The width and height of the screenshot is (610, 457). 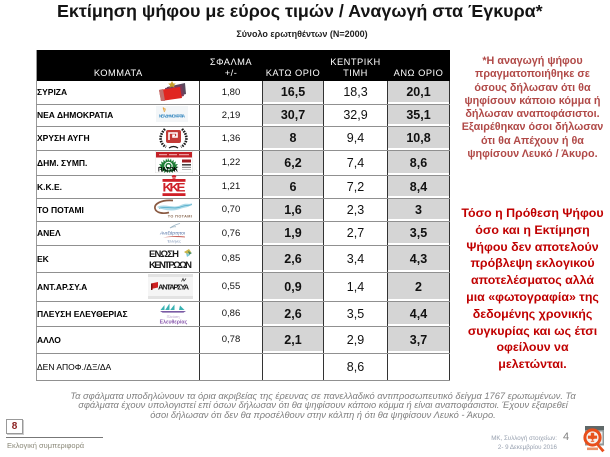 I want to click on svg-text: ΝΕΑ ΔΗΜΟΚΡΑΤΙΑ, so click(x=172, y=116).